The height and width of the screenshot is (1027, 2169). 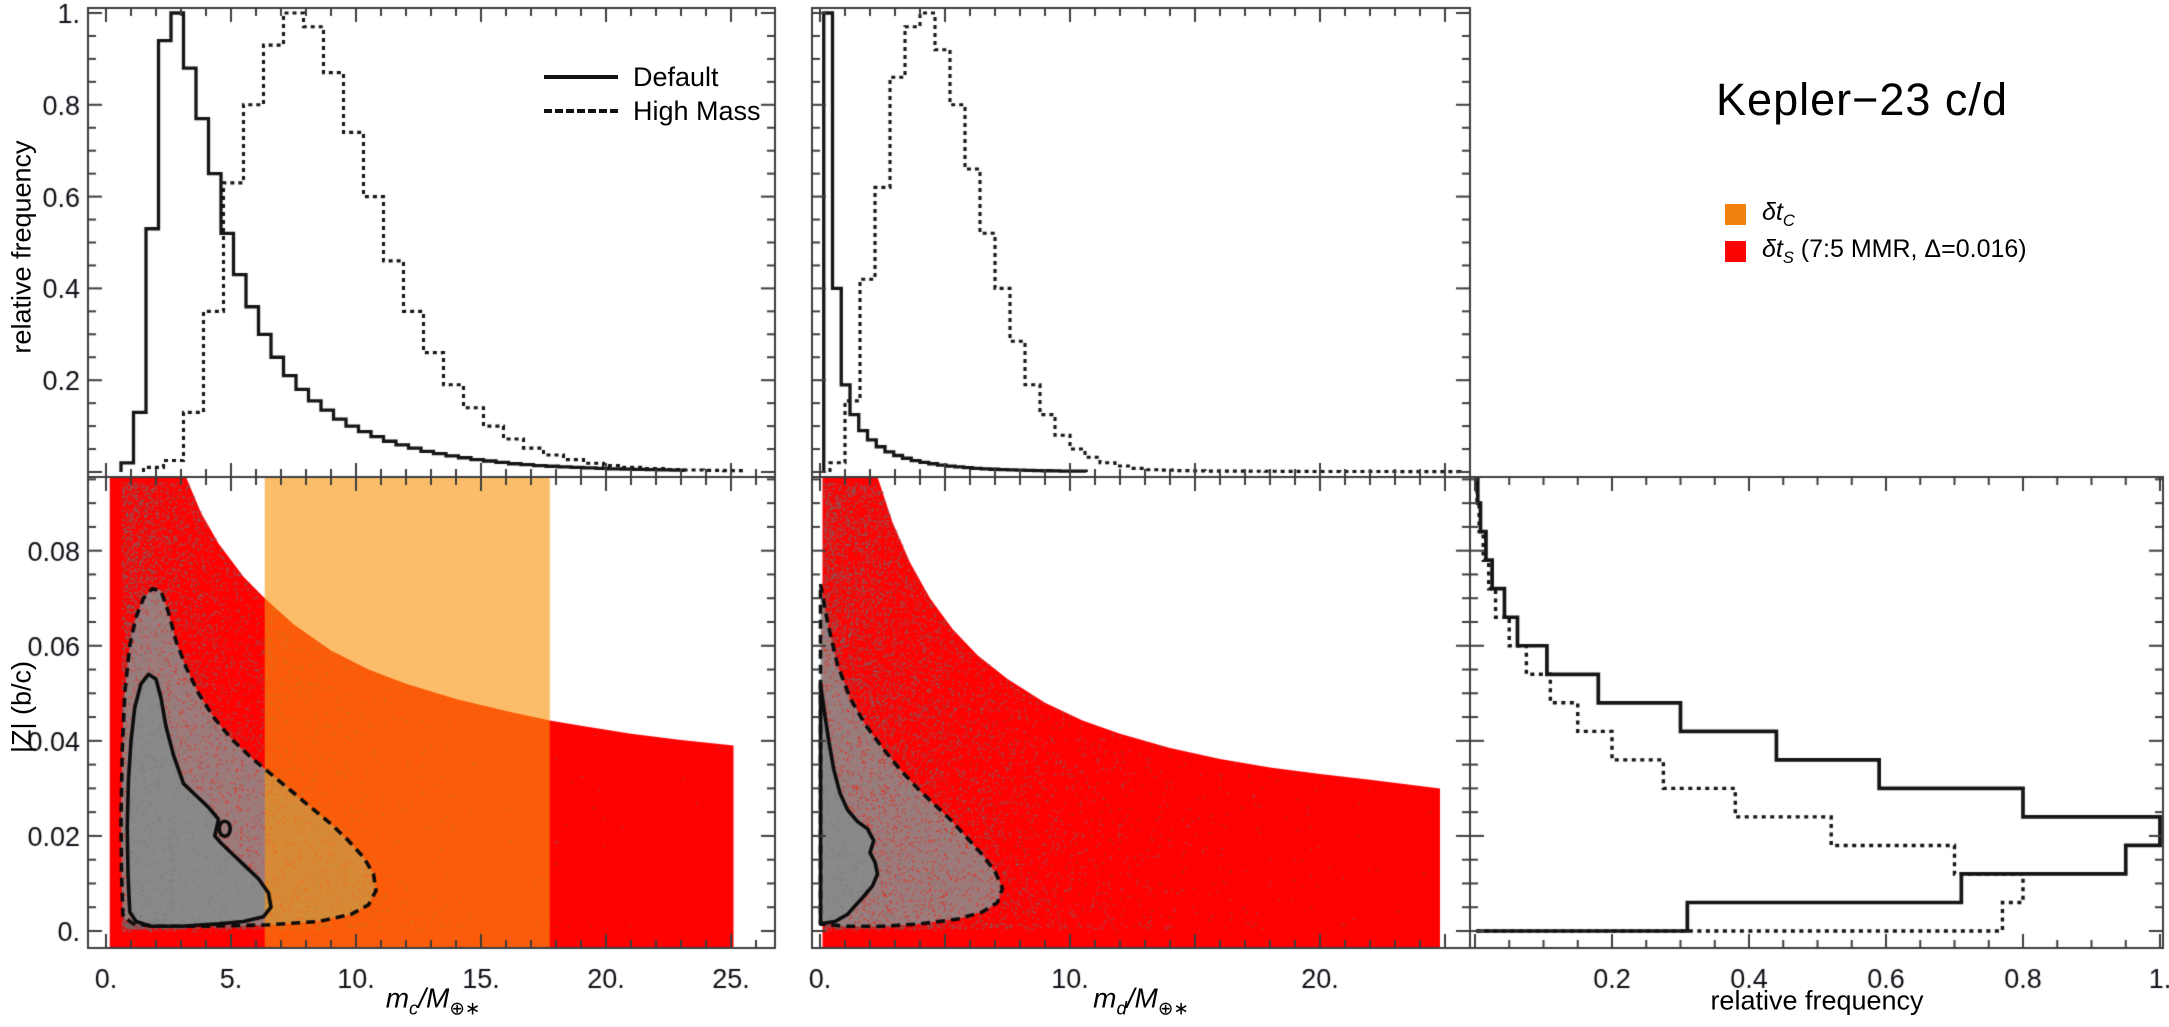 I want to click on orange-swatch-icon, so click(x=1735, y=214).